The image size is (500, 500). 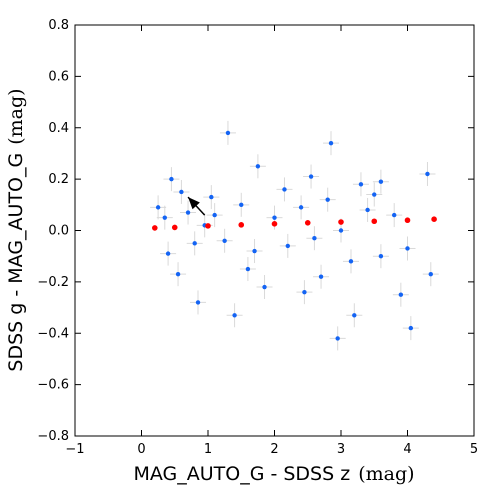 I want to click on arrow-head, so click(x=194, y=203).